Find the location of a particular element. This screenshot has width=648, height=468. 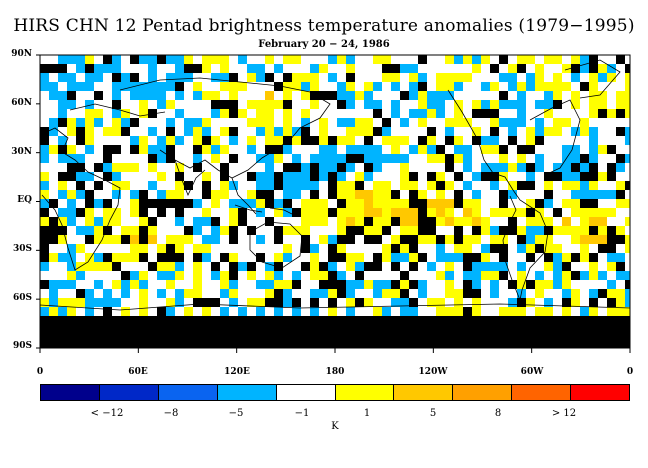

colorbar-label-7: 8 is located at coordinates (498, 413).